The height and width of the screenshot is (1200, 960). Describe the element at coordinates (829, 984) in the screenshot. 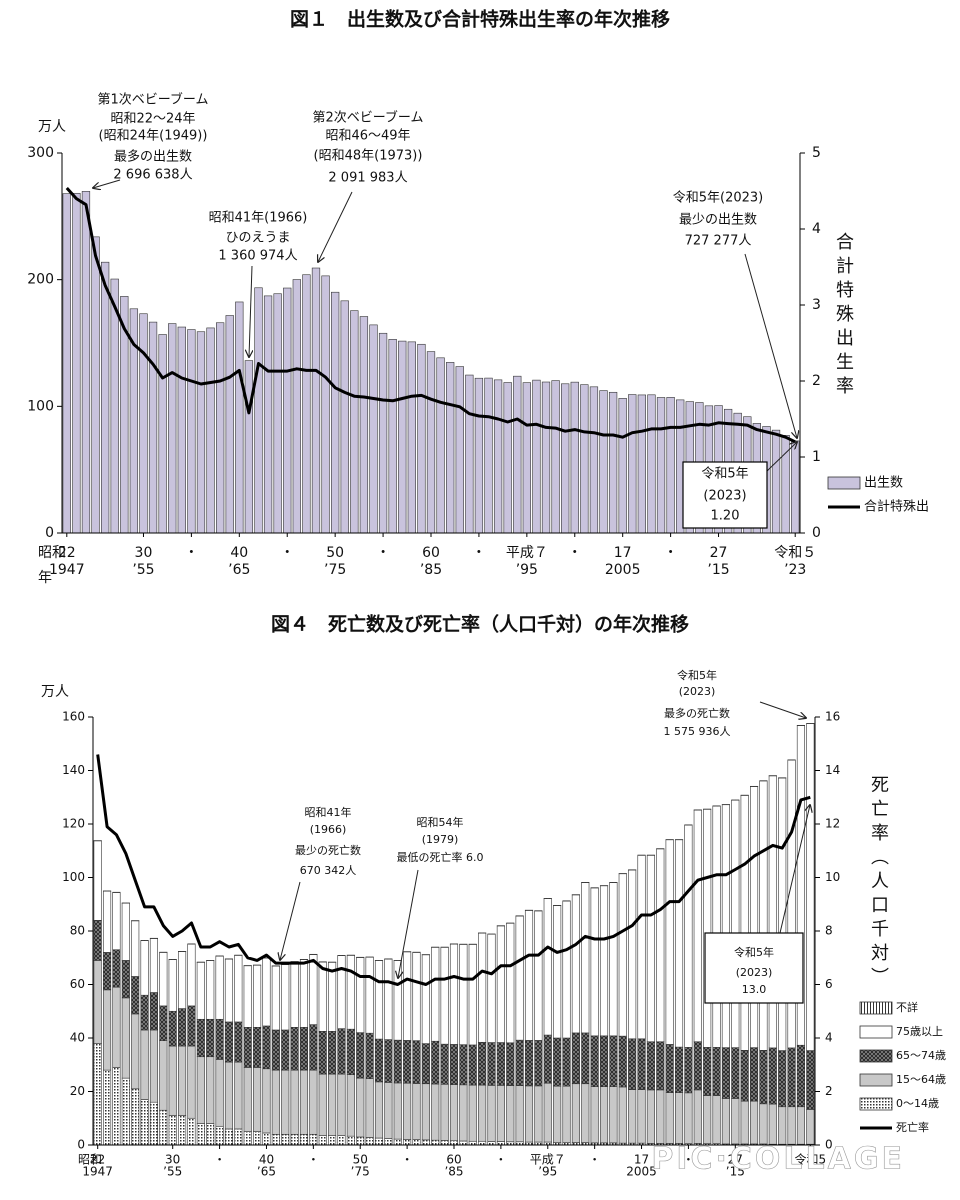

I see `y2-tick-label: 6` at that location.